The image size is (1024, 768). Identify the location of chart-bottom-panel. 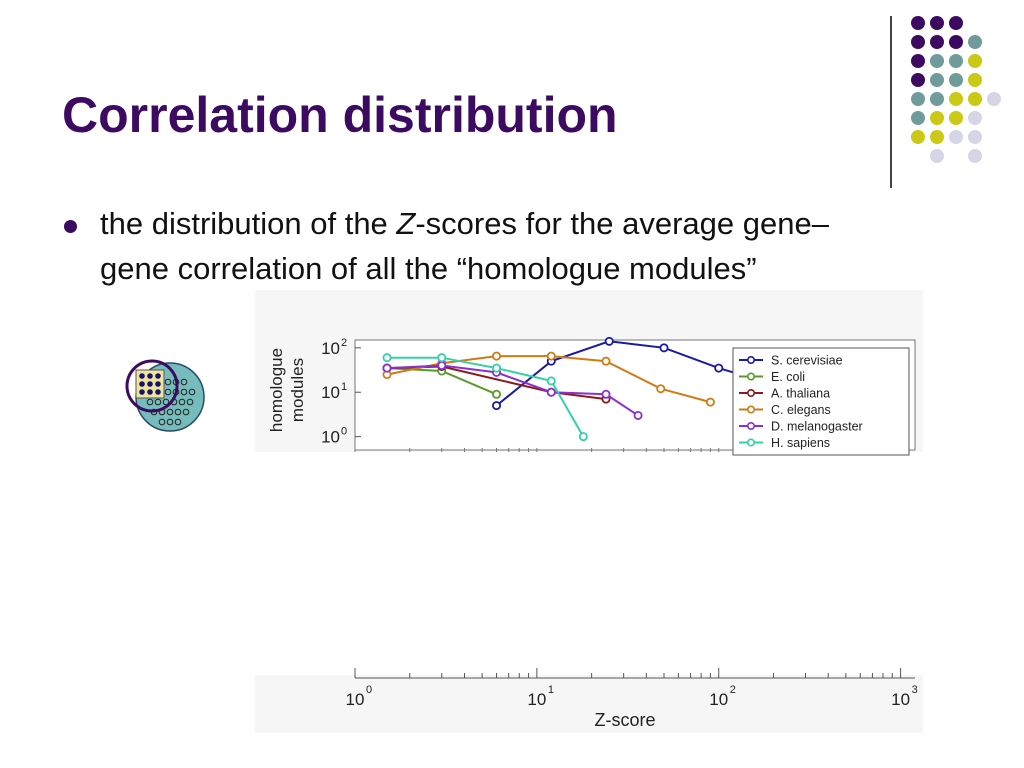
(589, 704).